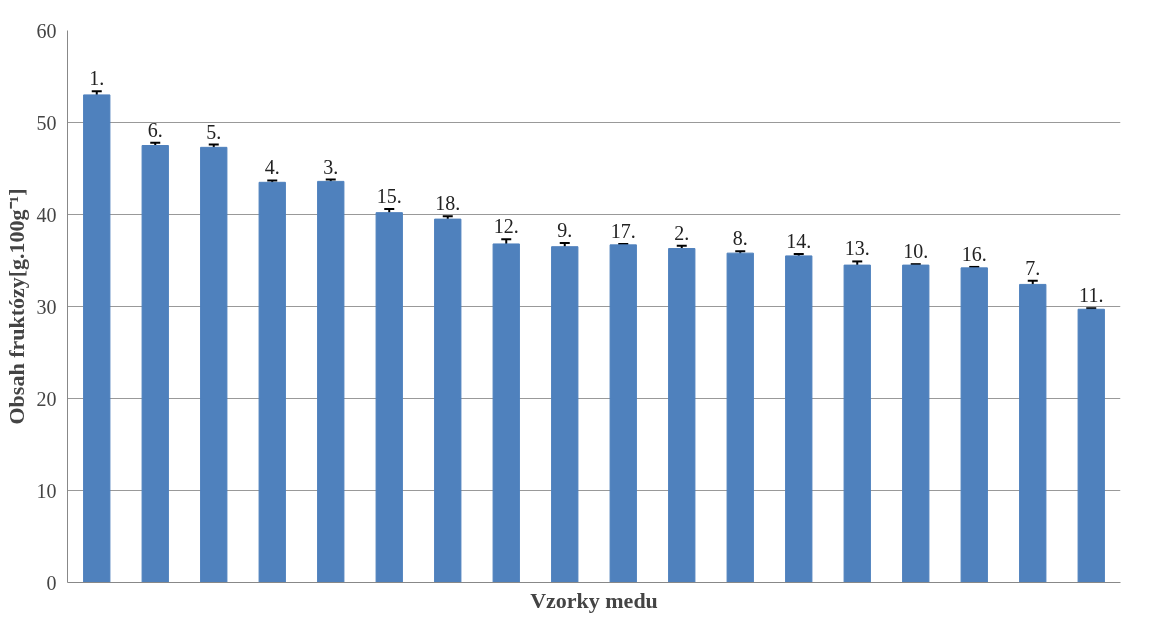 The width and height of the screenshot is (1166, 628). Describe the element at coordinates (331, 166) in the screenshot. I see `x-tick-label: 3.` at that location.